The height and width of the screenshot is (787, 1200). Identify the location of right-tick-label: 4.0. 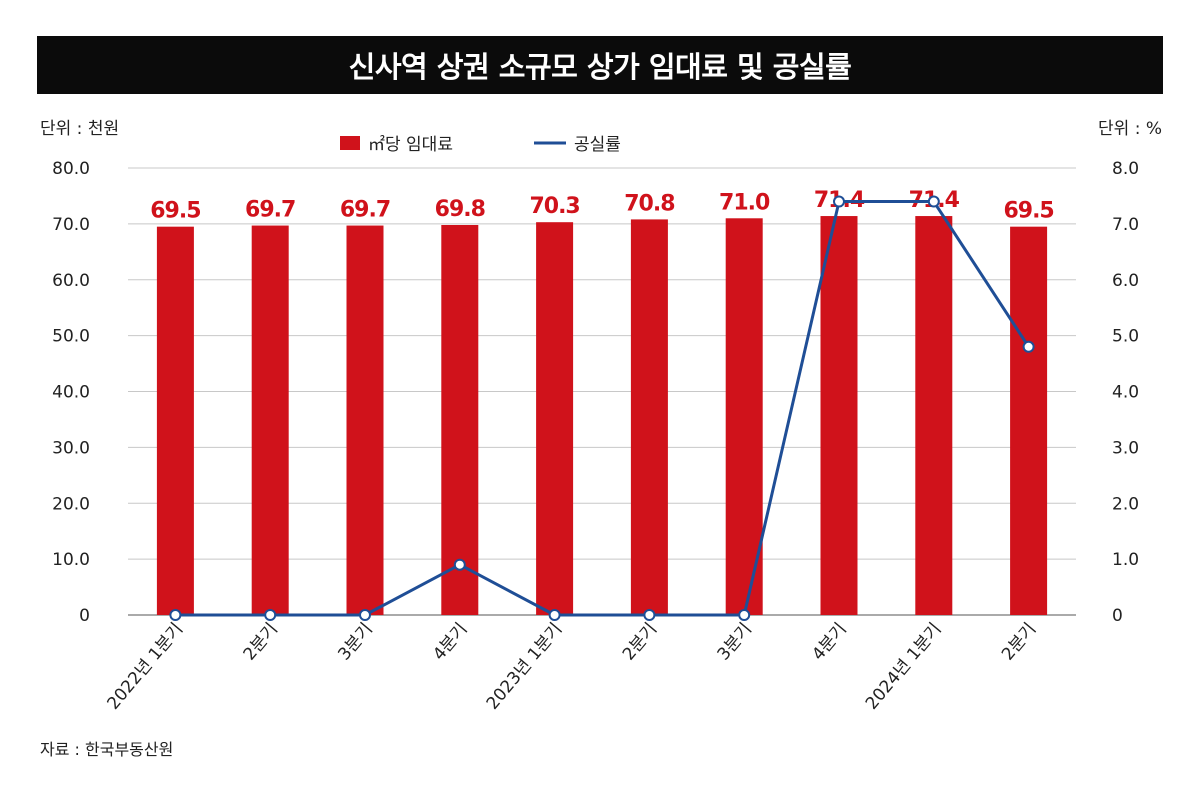
(1125, 393).